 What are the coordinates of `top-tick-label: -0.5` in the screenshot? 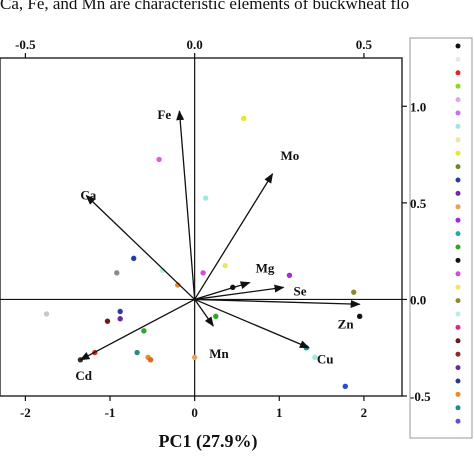 It's located at (25, 44).